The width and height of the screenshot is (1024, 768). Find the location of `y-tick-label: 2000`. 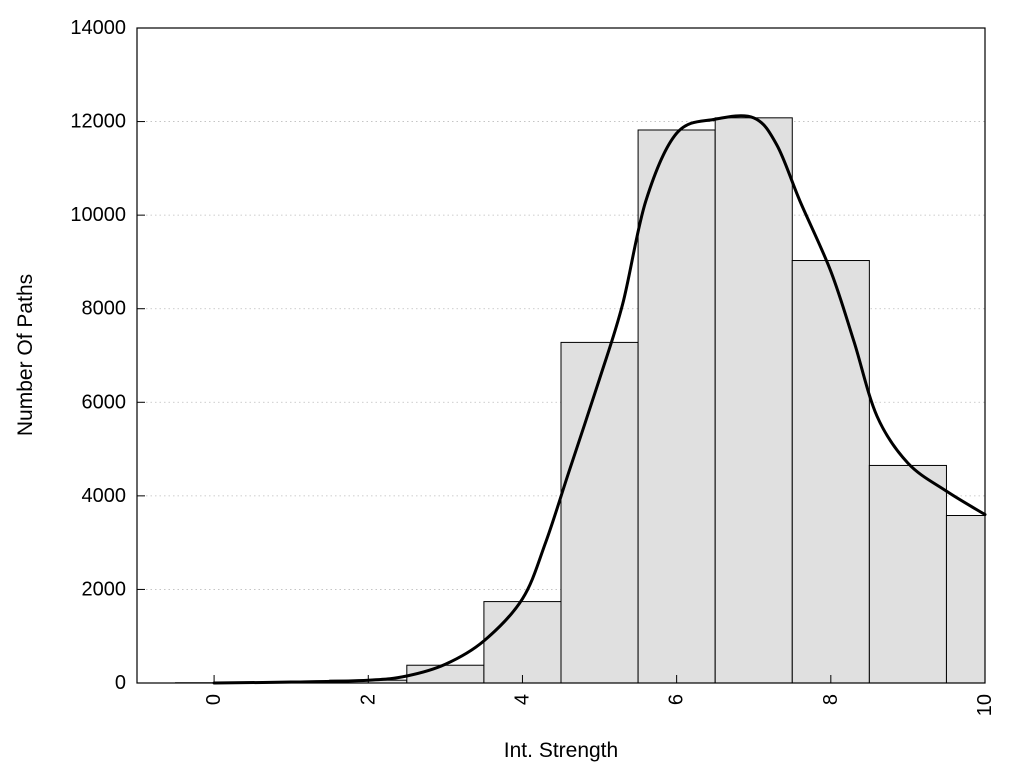

y-tick-label: 2000 is located at coordinates (104, 589).